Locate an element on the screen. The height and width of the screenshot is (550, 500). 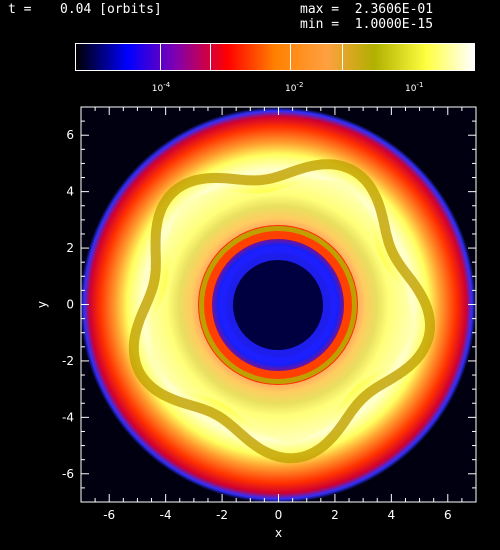
colorbar-tick-label: 10⁻⁴ is located at coordinates (161, 87).